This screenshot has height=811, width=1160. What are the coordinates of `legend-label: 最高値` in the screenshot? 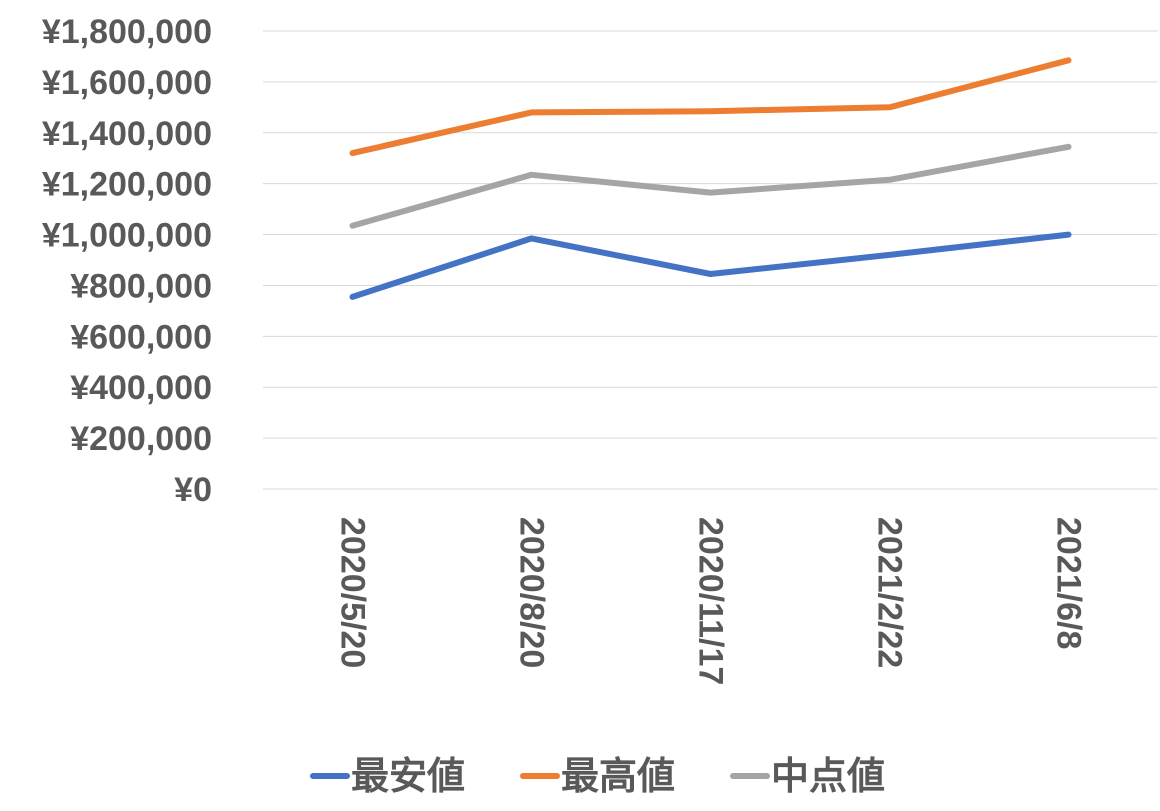 It's located at (618, 776).